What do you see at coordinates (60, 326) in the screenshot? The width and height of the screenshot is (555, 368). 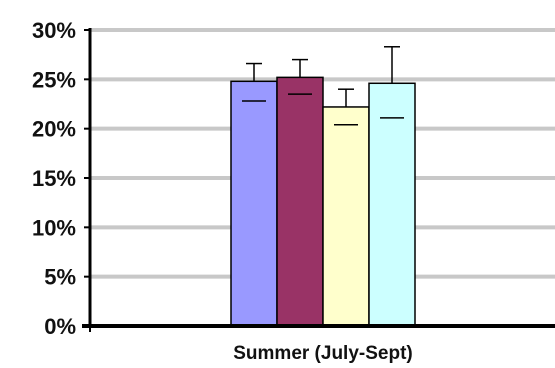 I see `y-tick-label: 0%` at bounding box center [60, 326].